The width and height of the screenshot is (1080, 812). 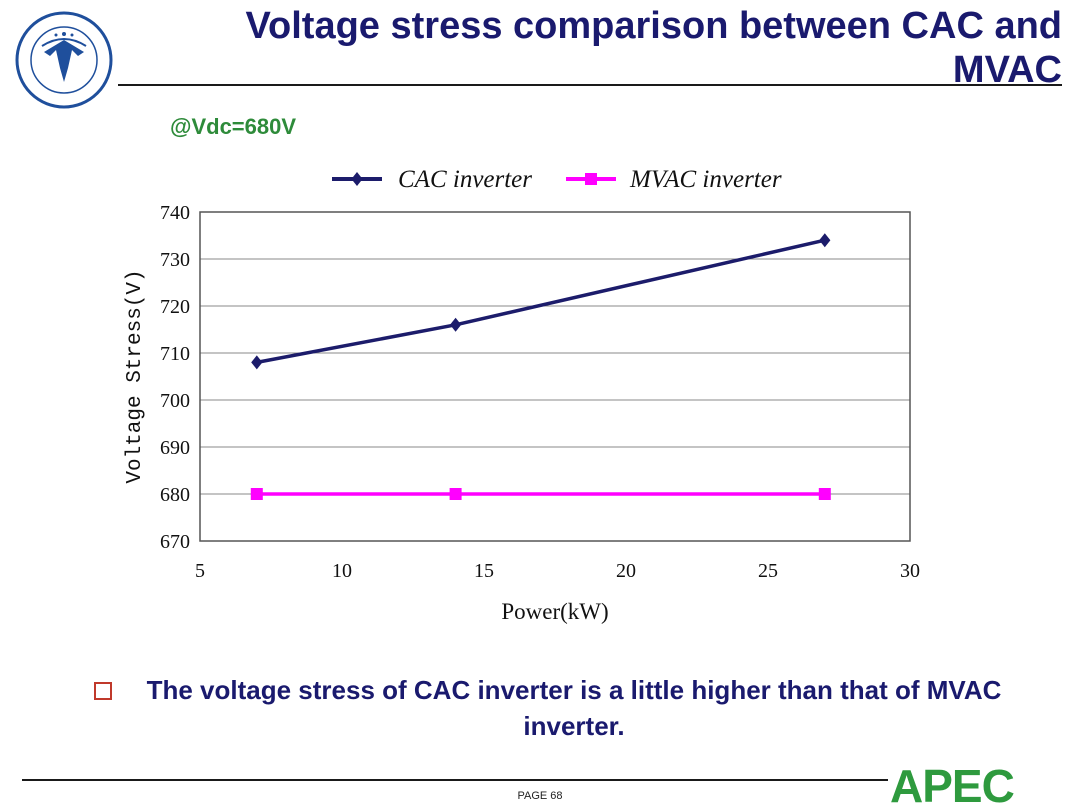 I want to click on legend: CAC inverter MVAC inverter, so click(x=557, y=179).